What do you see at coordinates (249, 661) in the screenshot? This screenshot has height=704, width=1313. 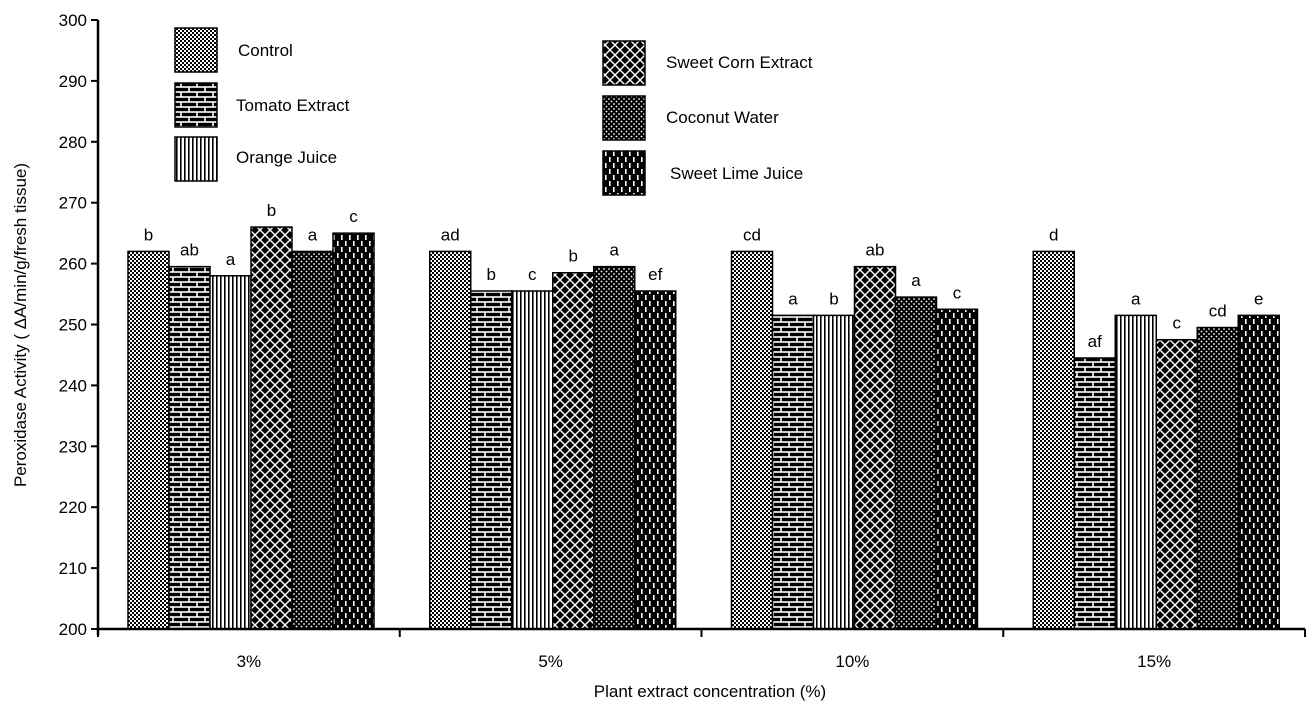 I see `x-tick-label-3: 3%` at bounding box center [249, 661].